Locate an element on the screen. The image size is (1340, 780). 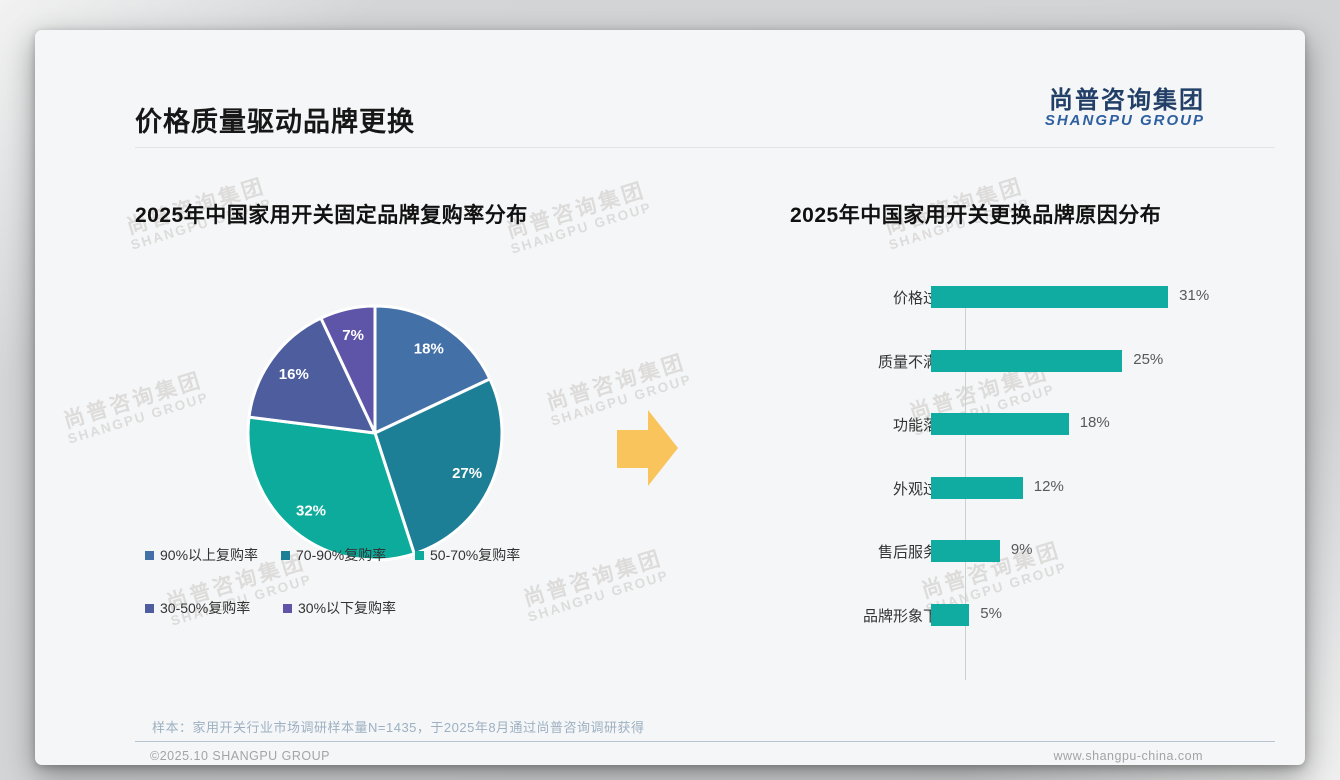
bar-category-label: 功能落后 is located at coordinates (922, 426).